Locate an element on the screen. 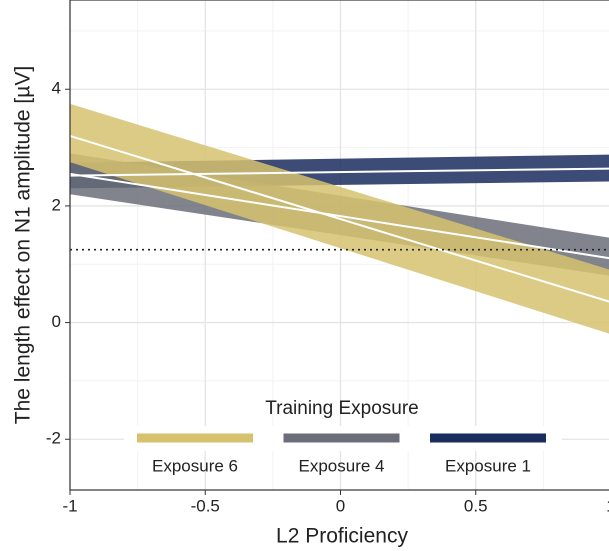  legend-label: Exposure 6 is located at coordinates (195, 465).